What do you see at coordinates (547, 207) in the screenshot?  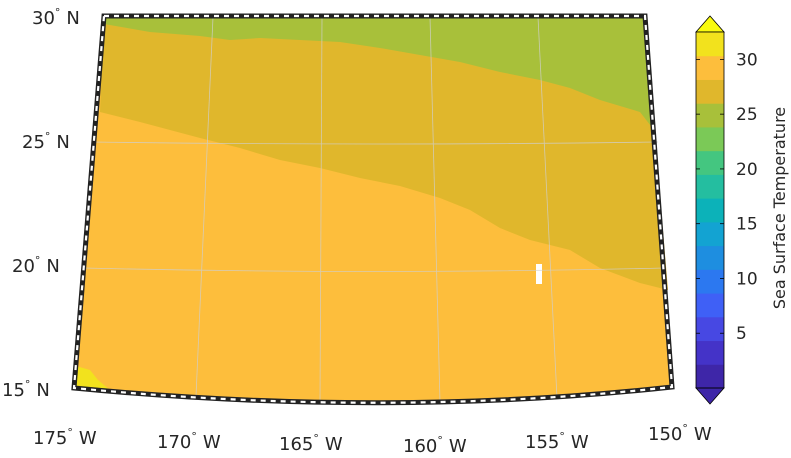 I see `meridian-155w` at bounding box center [547, 207].